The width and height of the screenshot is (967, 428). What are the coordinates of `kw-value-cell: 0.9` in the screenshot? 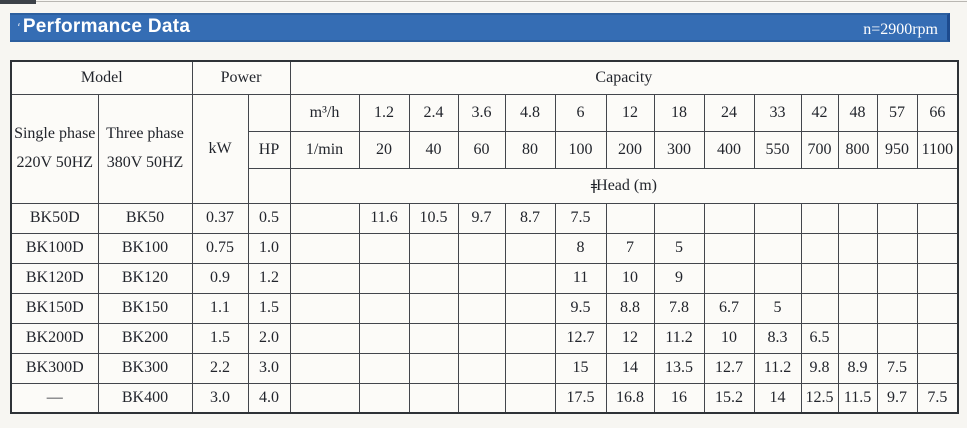 It's located at (220, 278).